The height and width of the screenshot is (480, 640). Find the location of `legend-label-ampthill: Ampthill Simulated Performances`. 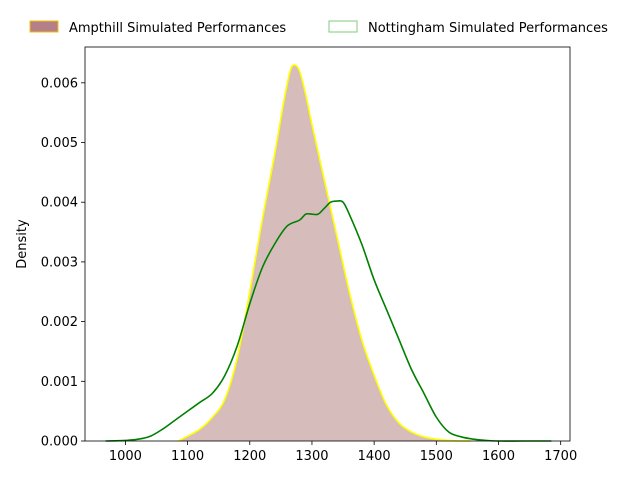

legend-label-ampthill: Ampthill Simulated Performances is located at coordinates (177, 28).